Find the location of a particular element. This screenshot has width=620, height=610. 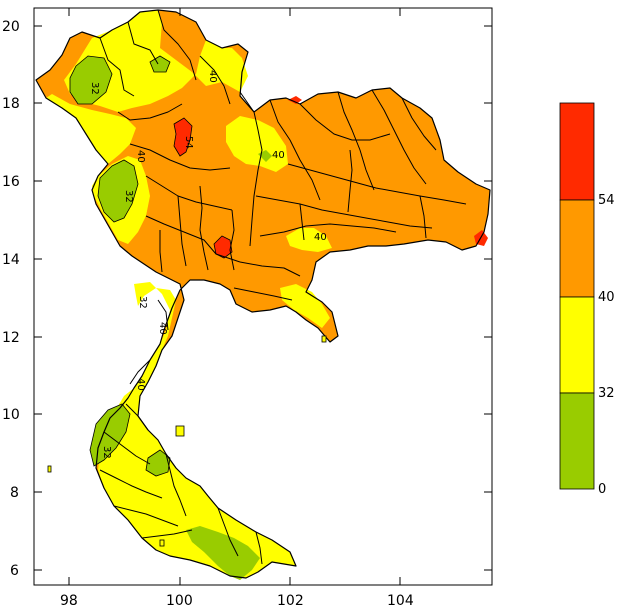

y-tick-label: 8 is located at coordinates (14, 493).